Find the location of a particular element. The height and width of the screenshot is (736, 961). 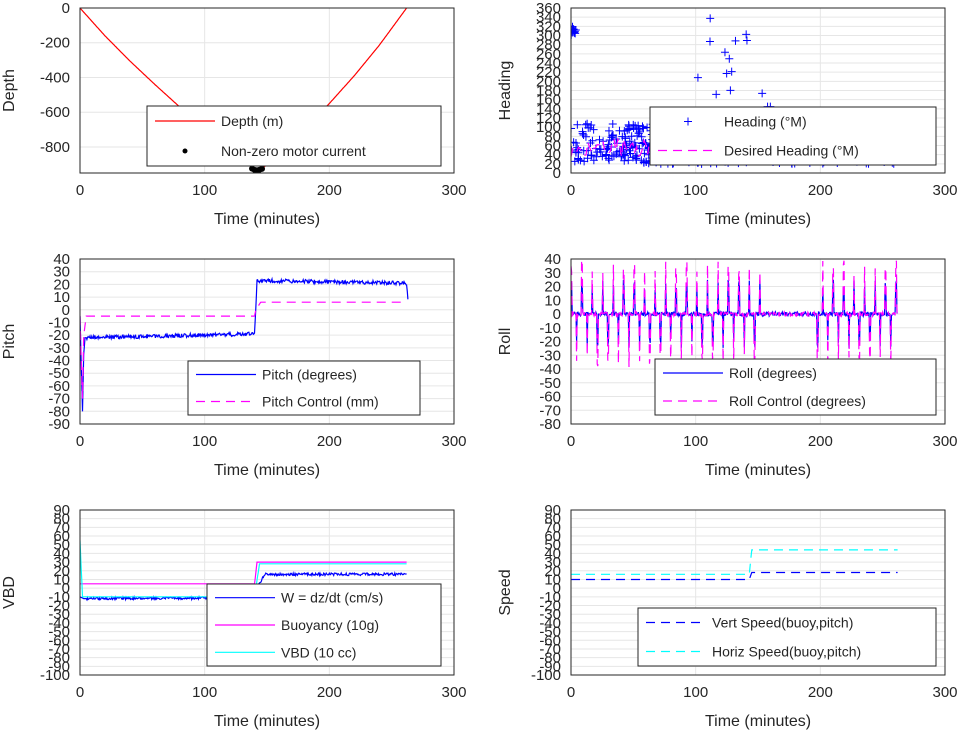

y-tick-label: -200 is located at coordinates (55, 43).